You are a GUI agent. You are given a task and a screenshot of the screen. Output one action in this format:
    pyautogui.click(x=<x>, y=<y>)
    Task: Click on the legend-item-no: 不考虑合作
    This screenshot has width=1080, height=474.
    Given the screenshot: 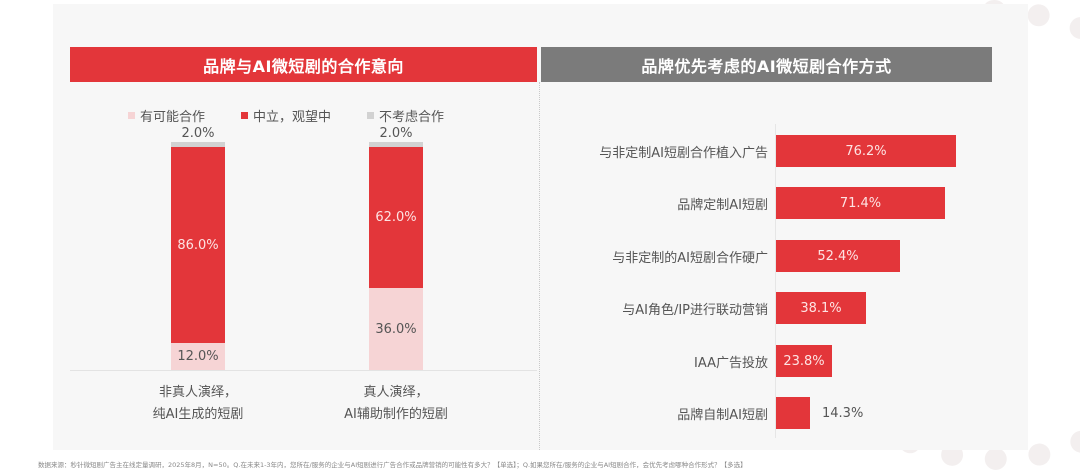 What is the action you would take?
    pyautogui.click(x=405, y=115)
    